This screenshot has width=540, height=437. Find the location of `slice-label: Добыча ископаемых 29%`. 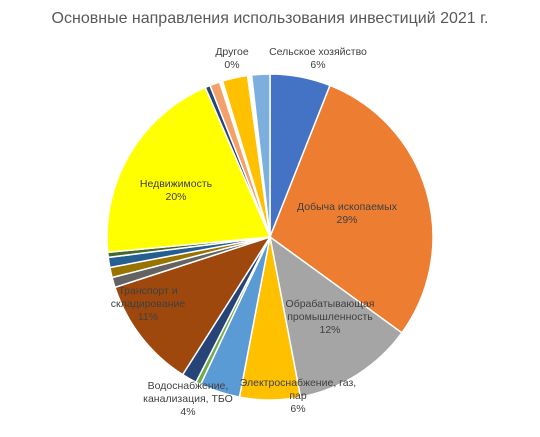

slice-label: Добыча ископаемых 29% is located at coordinates (347, 214).